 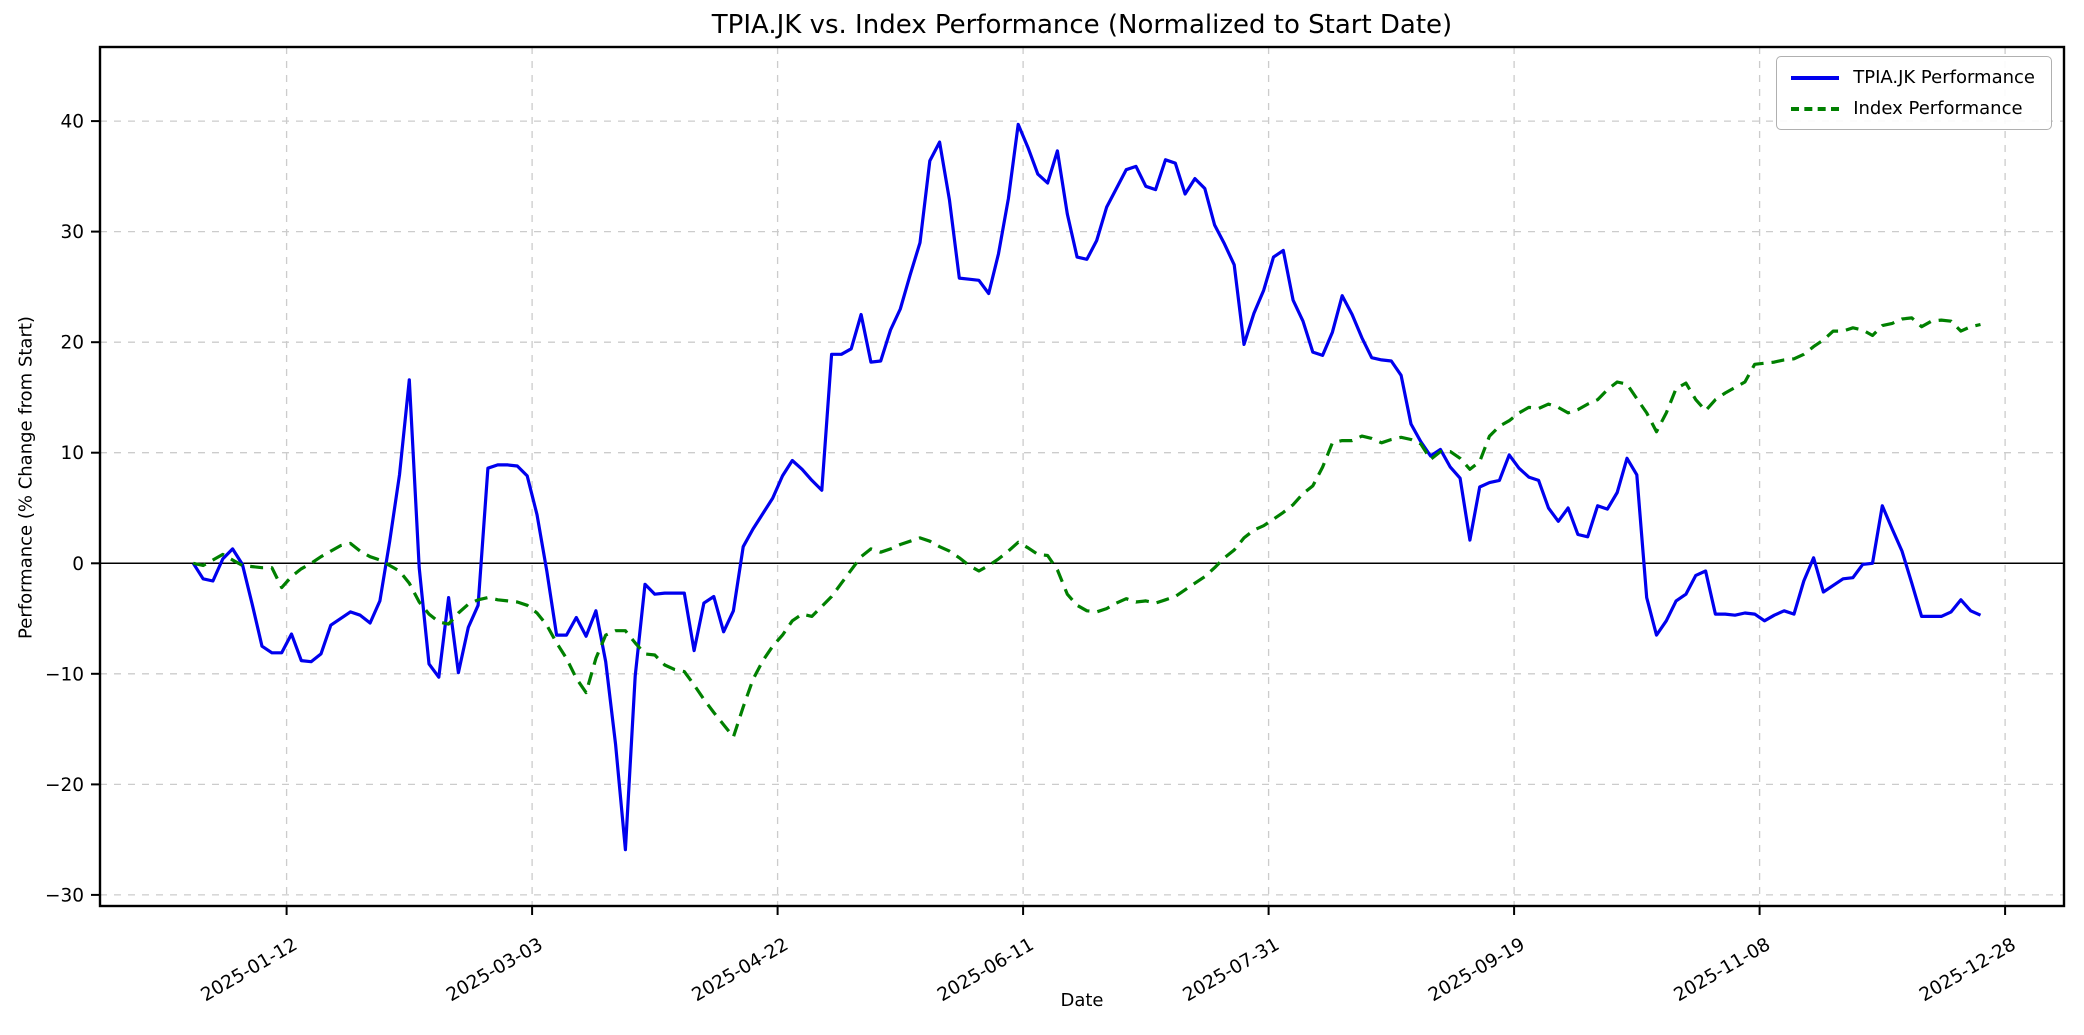 I want to click on y-tick-label: −30, so click(x=64, y=895).